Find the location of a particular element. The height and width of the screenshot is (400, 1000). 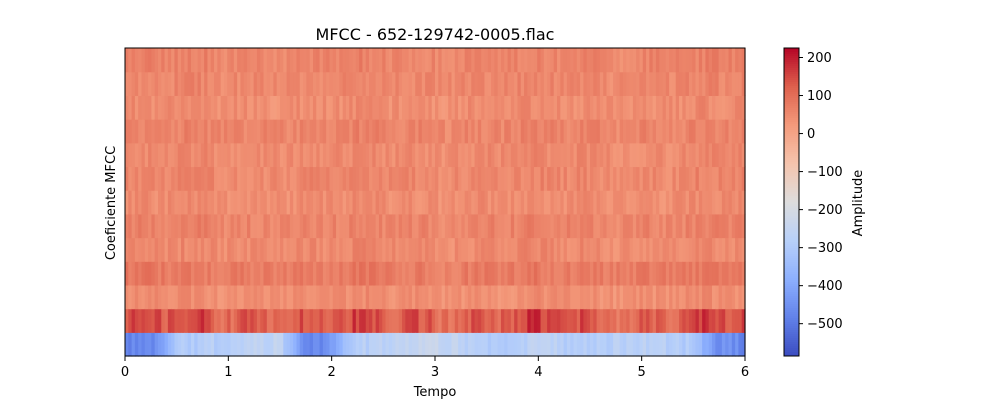

colorbar-tick-label: 0 is located at coordinates (811, 134).